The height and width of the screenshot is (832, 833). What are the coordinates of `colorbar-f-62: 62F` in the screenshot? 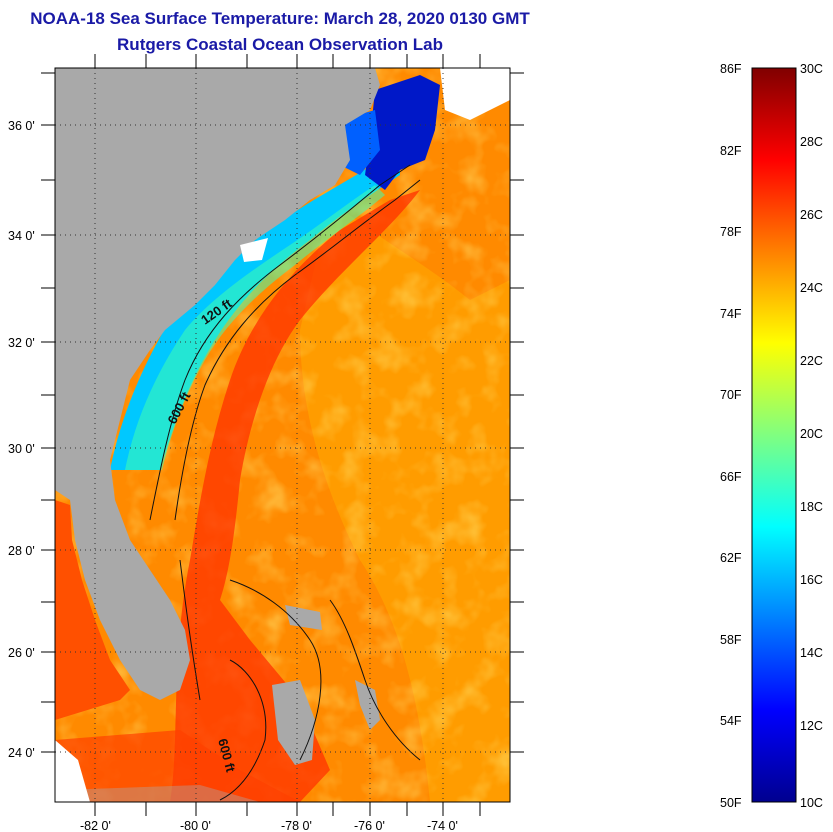 It's located at (731, 558).